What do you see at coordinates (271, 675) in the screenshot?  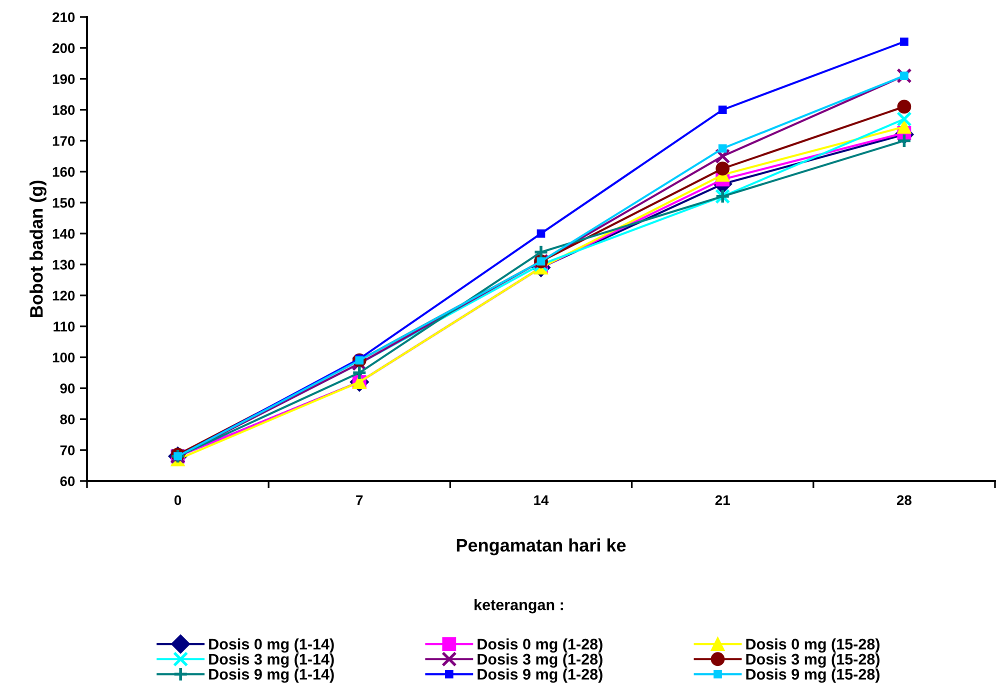 I see `legend-label: Dosis 9 mg (1-14)` at bounding box center [271, 675].